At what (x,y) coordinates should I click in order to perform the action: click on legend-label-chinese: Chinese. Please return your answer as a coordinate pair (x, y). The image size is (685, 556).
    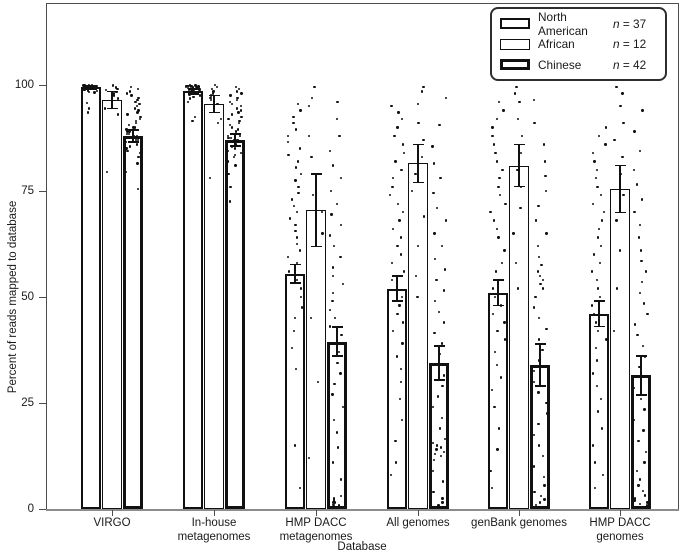
    Looking at the image, I should click on (560, 64).